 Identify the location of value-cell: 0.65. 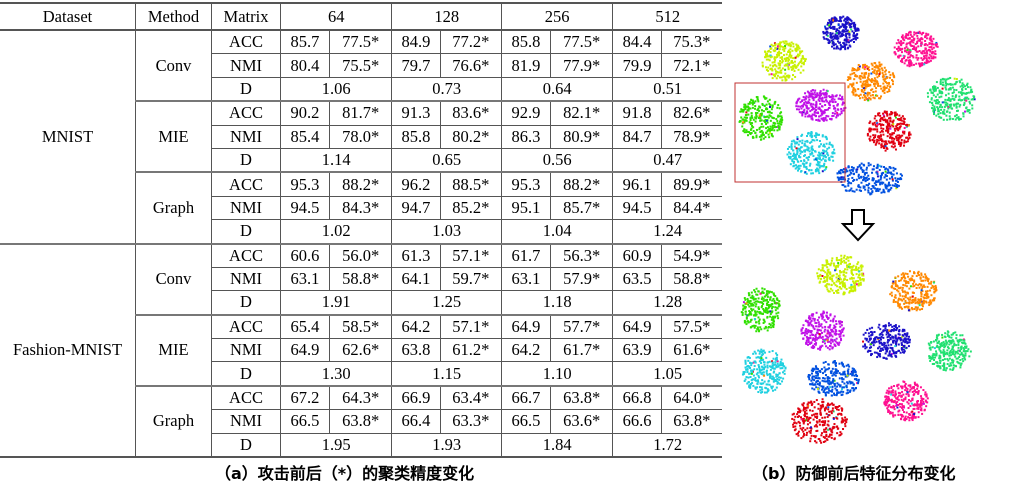
(446, 160).